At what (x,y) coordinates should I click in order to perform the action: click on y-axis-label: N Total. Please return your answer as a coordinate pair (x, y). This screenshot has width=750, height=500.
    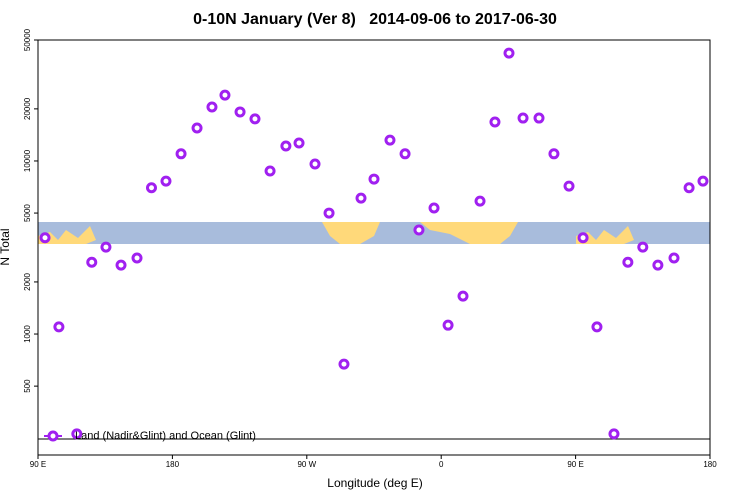
    Looking at the image, I should click on (6, 246).